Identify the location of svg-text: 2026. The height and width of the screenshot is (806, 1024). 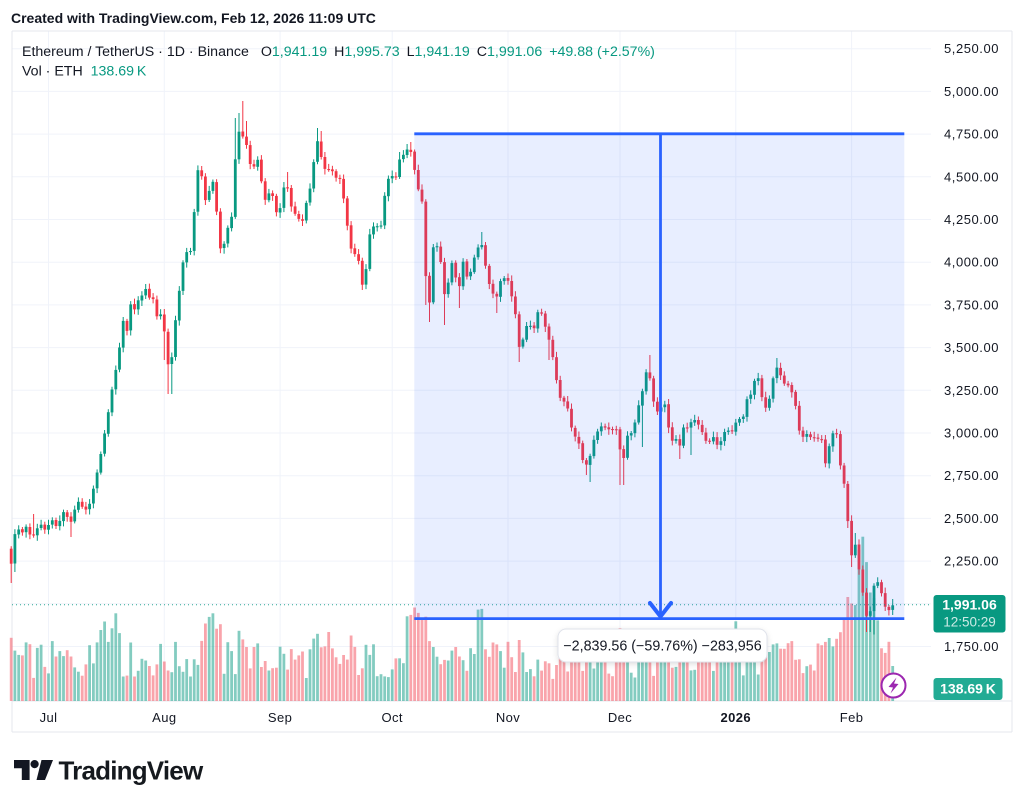
(736, 717).